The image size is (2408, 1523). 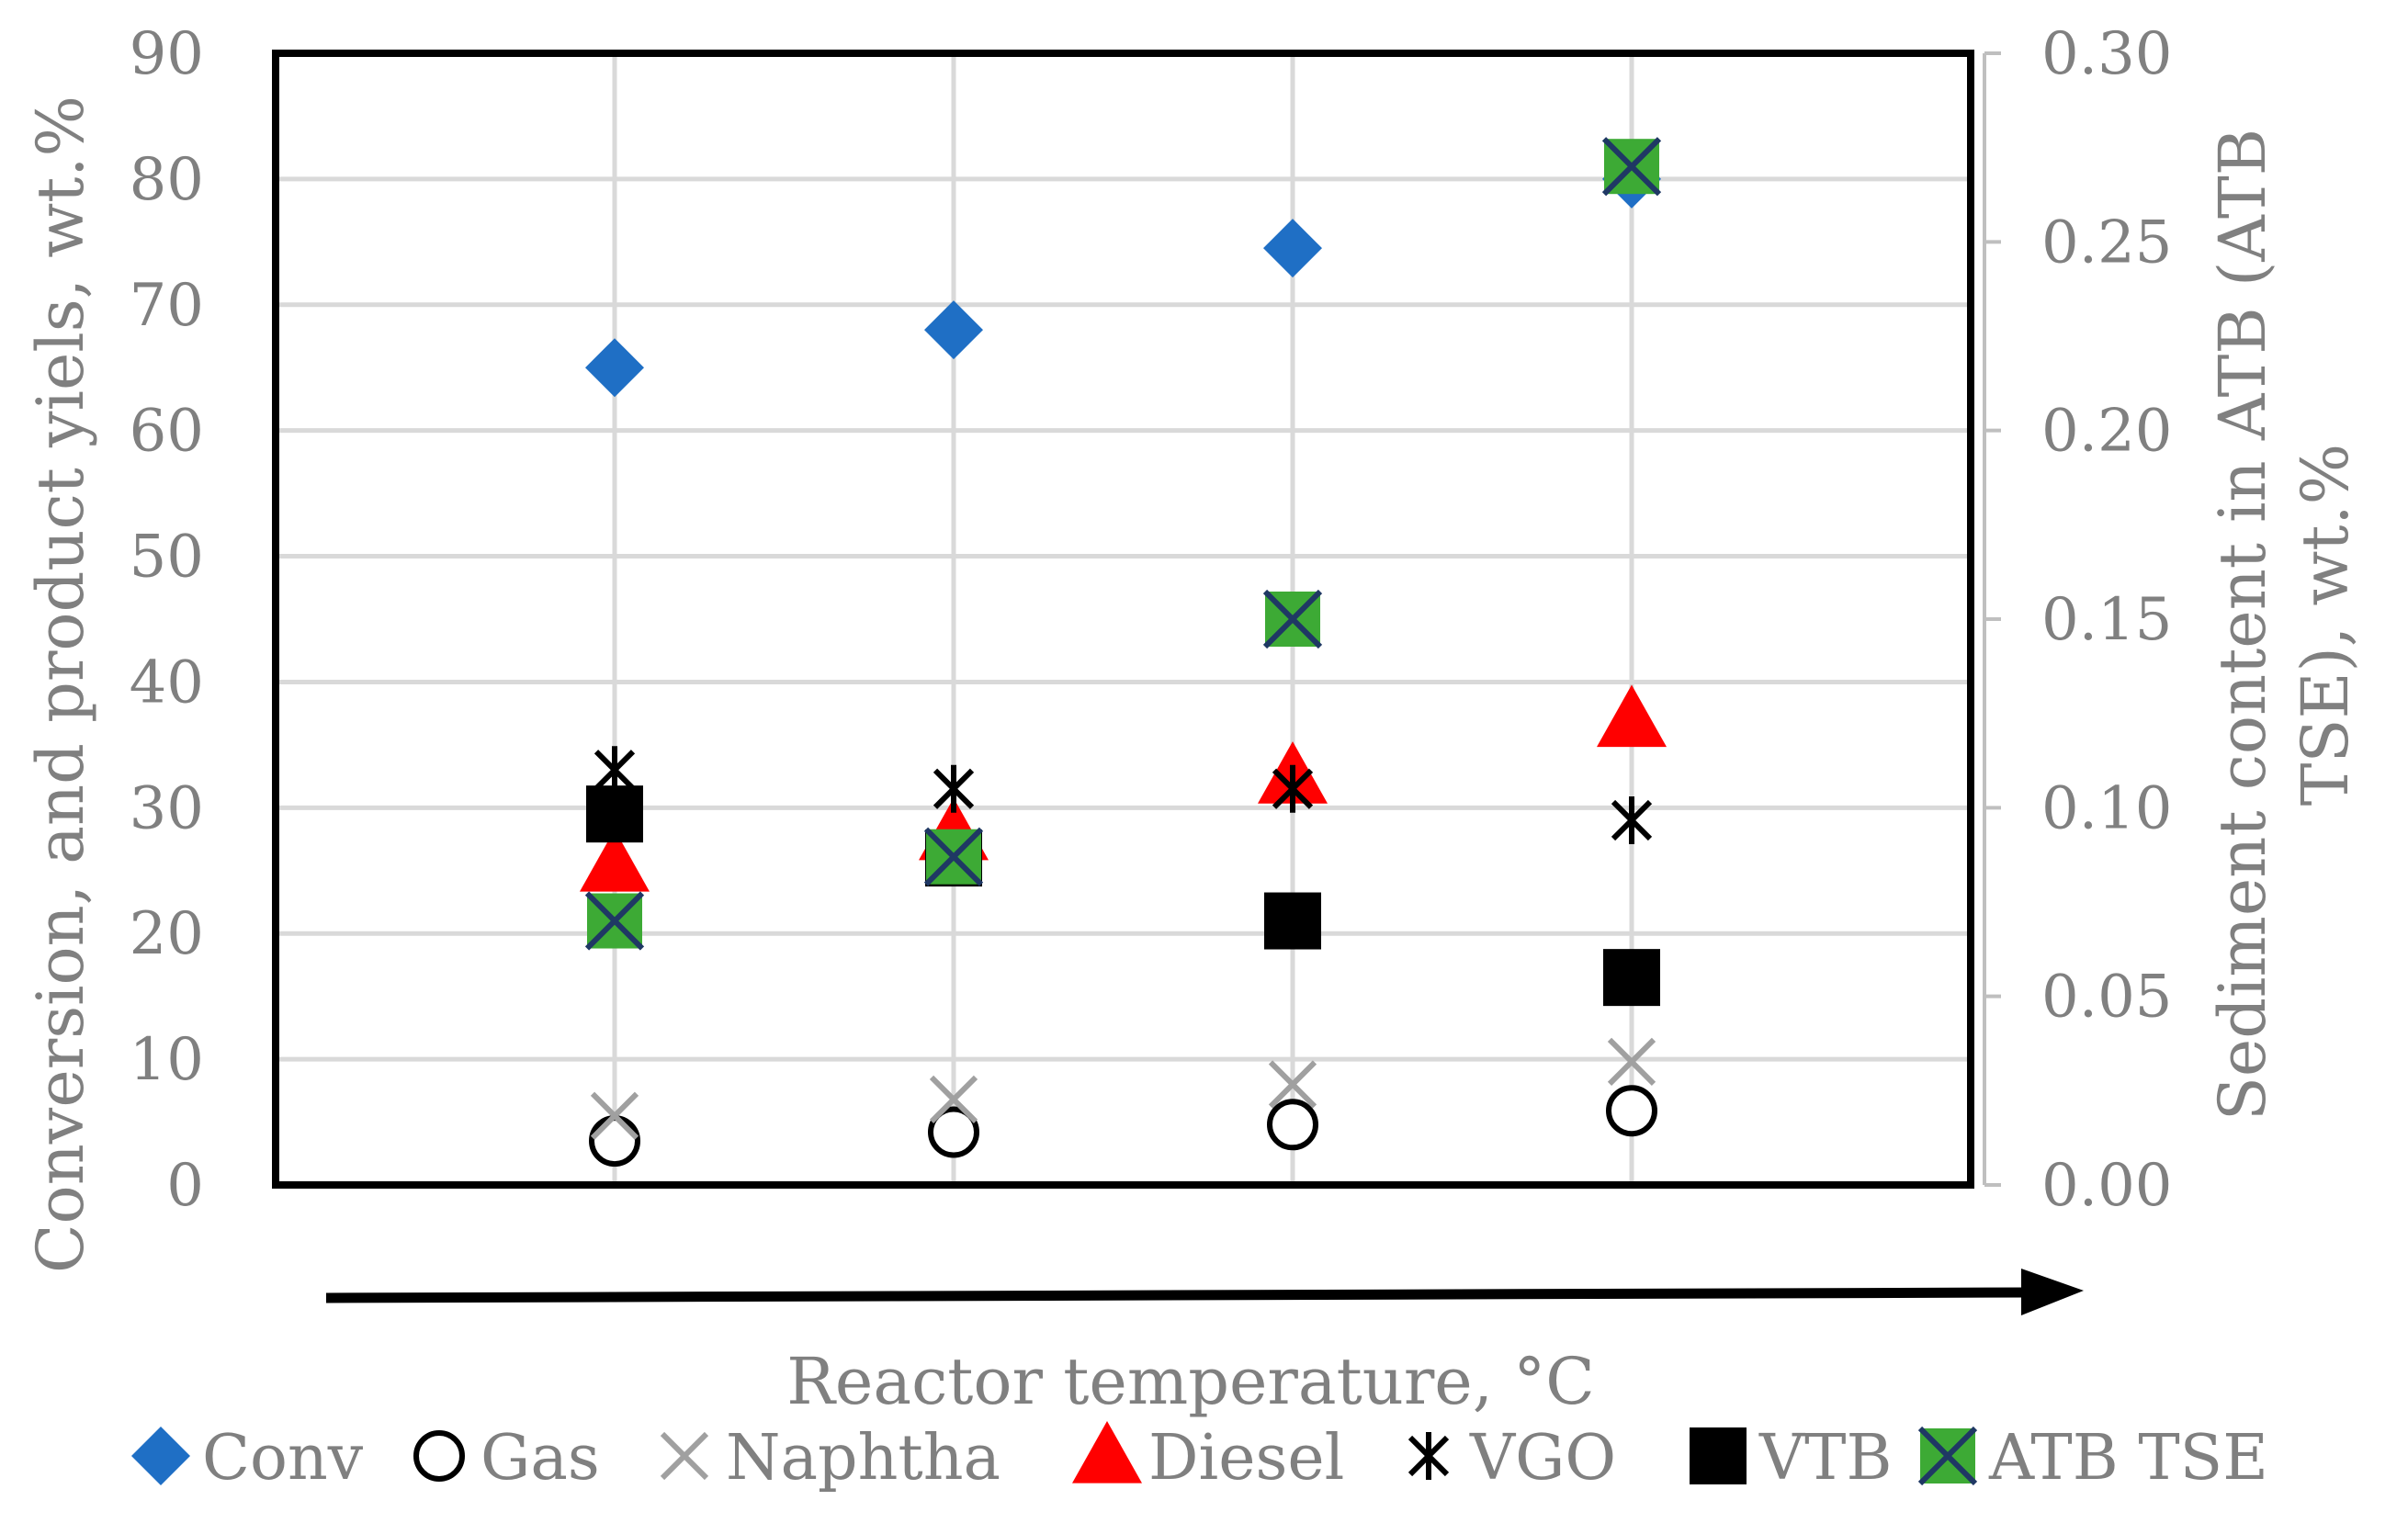 What do you see at coordinates (1246, 1458) in the screenshot?
I see `legend-label: Diesel` at bounding box center [1246, 1458].